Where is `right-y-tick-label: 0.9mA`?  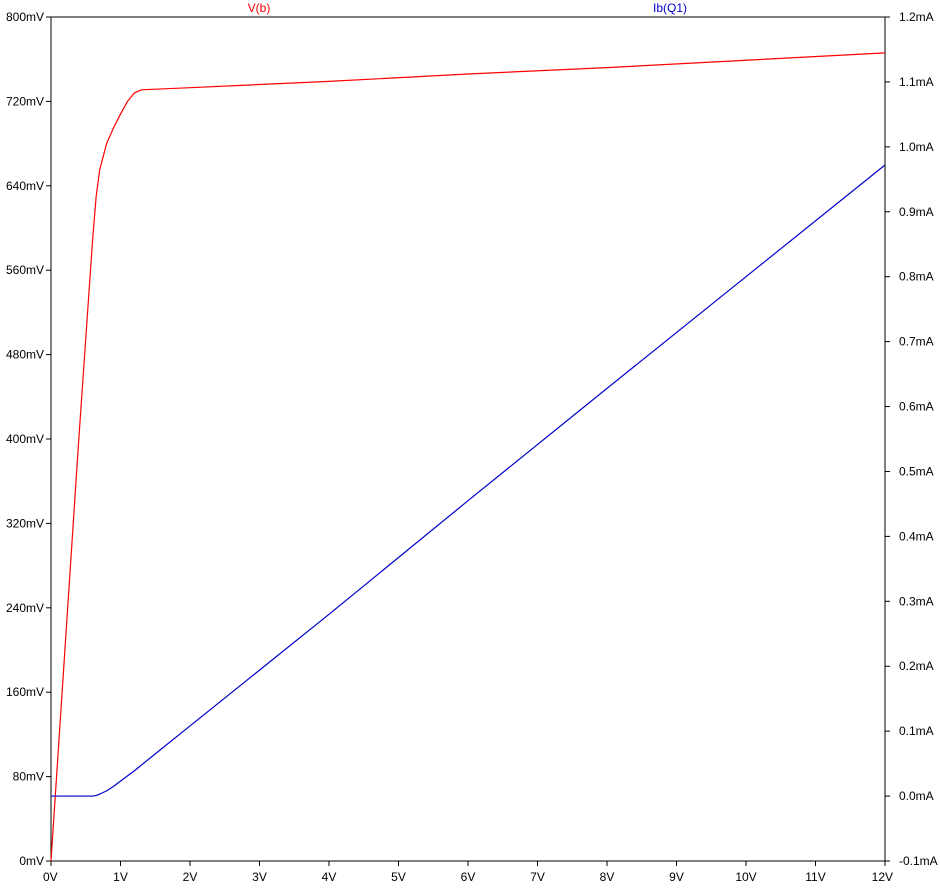
right-y-tick-label: 0.9mA is located at coordinates (916, 212).